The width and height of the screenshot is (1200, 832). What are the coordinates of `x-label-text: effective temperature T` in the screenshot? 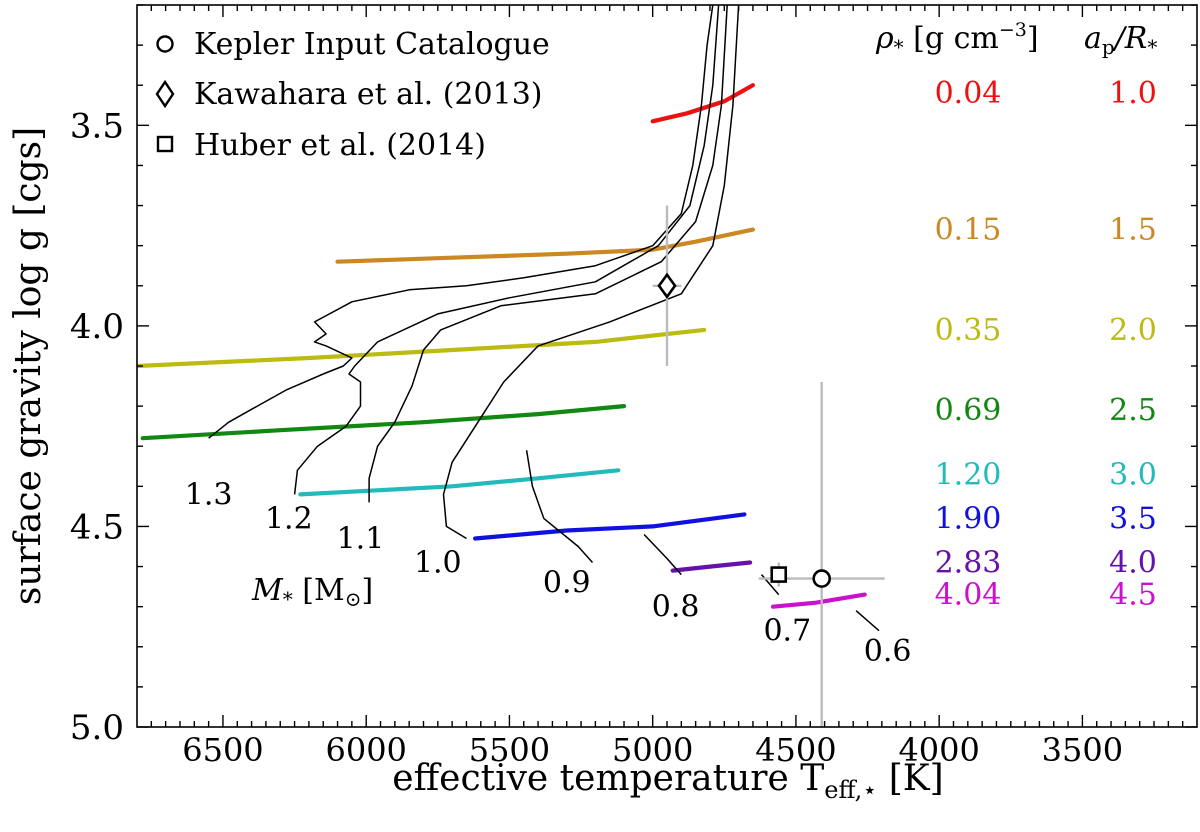 It's located at (608, 778).